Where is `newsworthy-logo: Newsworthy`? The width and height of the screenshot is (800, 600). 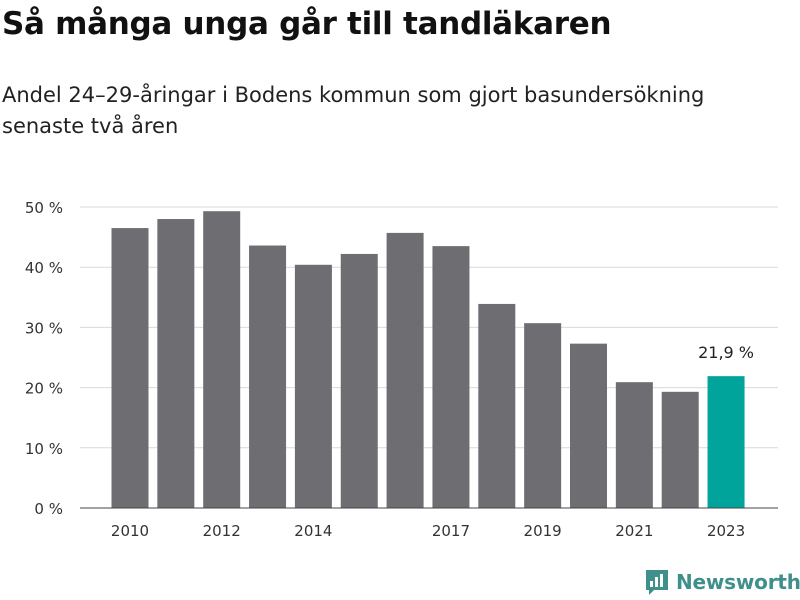
newsworthy-logo: Newsworthy is located at coordinates (722, 582).